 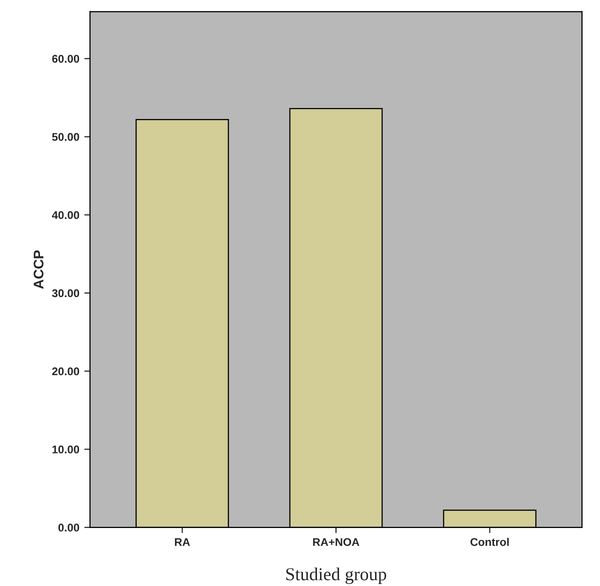 What do you see at coordinates (336, 542) in the screenshot?
I see `x-tick-label: RA+NOA` at bounding box center [336, 542].